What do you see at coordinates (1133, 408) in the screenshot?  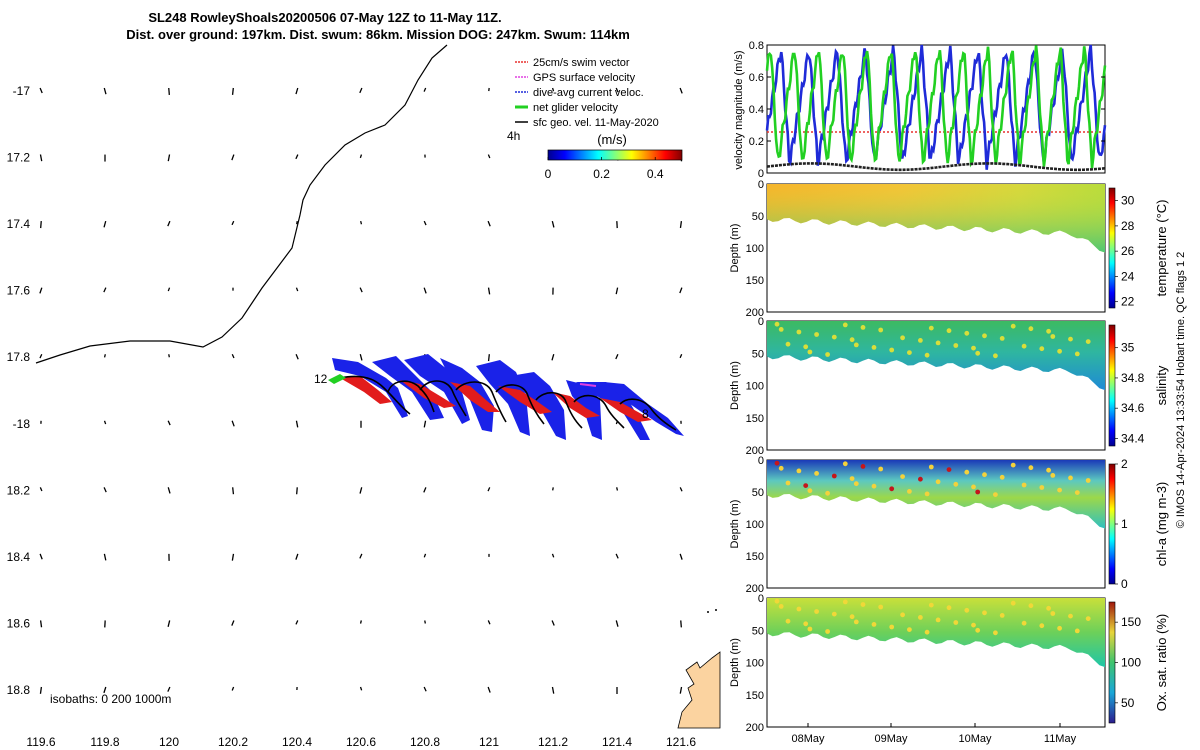 I see `section-colorbar-tick-label: 34.6` at bounding box center [1133, 408].